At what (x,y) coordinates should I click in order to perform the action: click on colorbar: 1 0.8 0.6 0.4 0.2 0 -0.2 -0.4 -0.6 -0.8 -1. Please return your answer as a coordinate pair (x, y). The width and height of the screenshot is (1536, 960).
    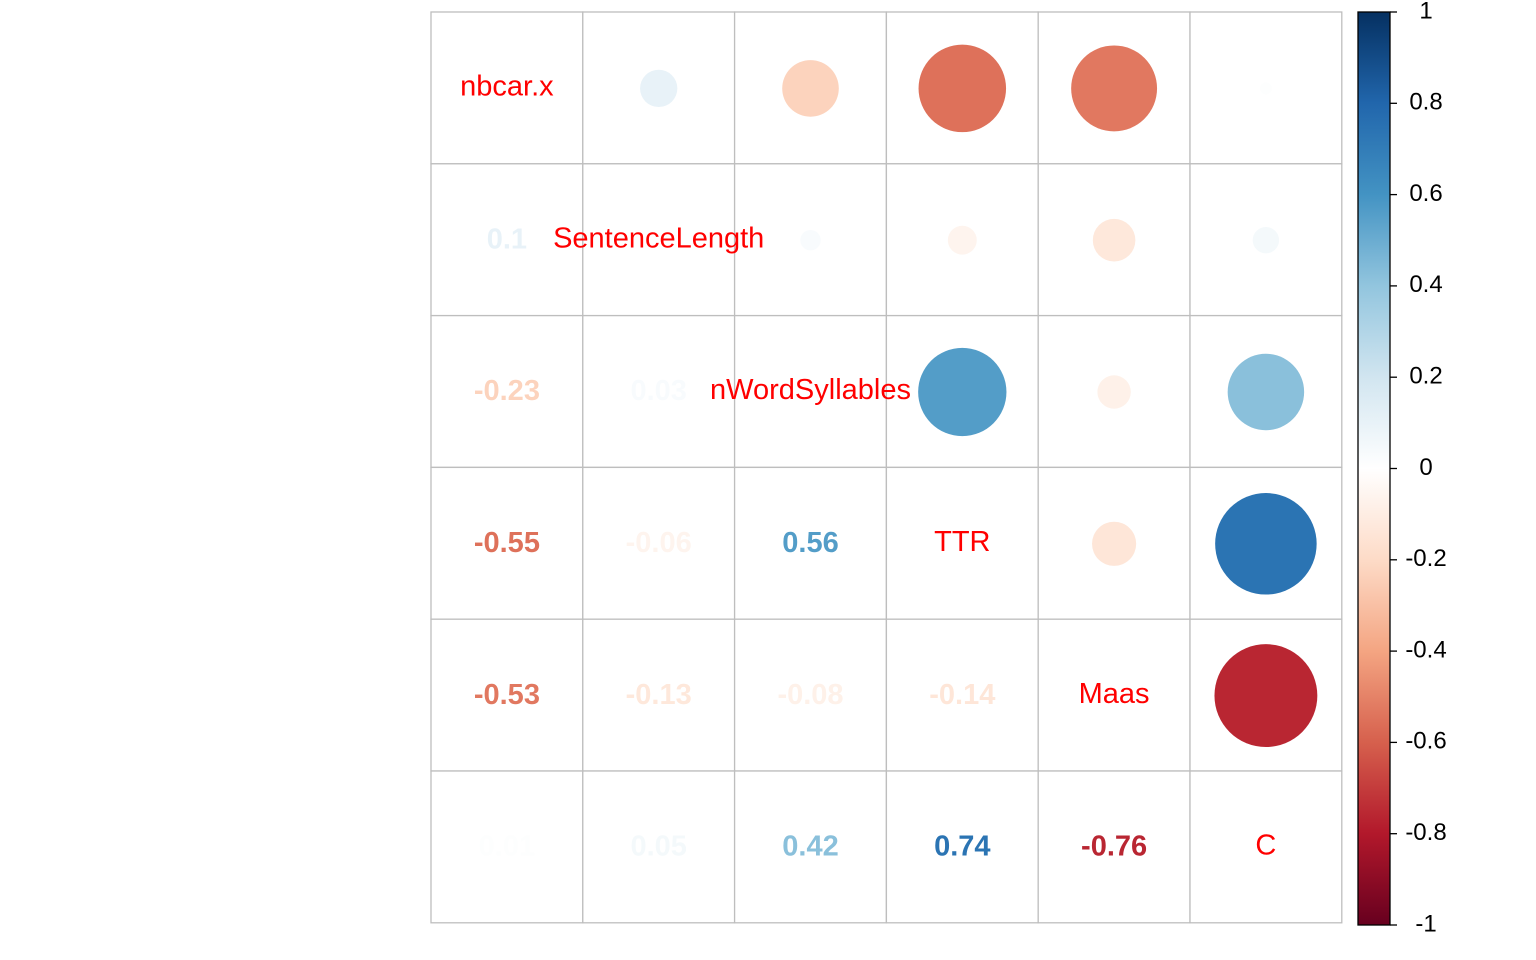
    Looking at the image, I should click on (1402, 468).